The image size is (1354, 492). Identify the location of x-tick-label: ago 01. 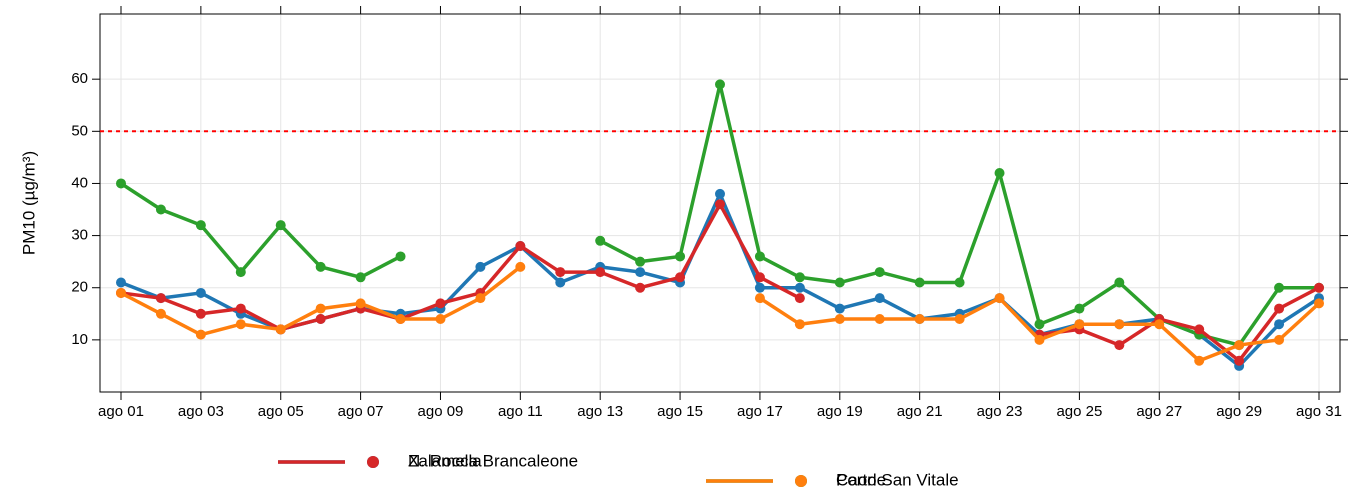
(121, 411).